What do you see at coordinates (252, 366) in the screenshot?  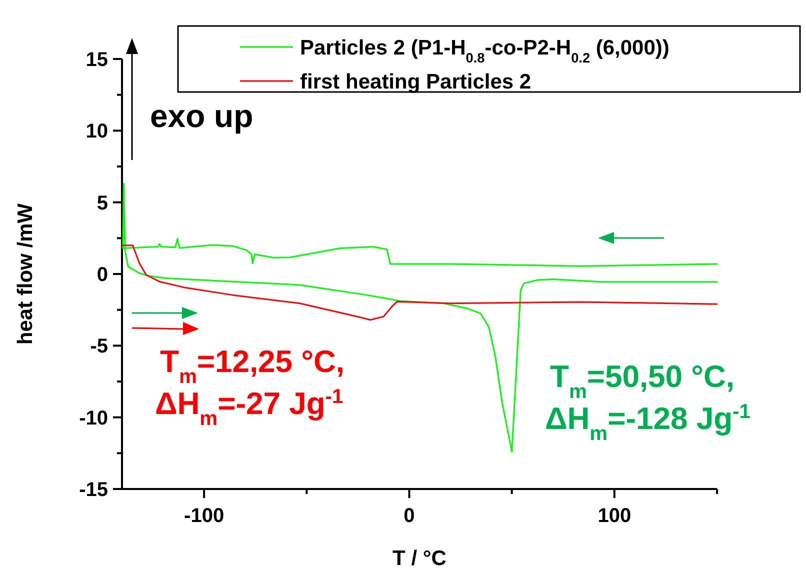 I see `annotation: T$_{m}$=12,25 °C,` at bounding box center [252, 366].